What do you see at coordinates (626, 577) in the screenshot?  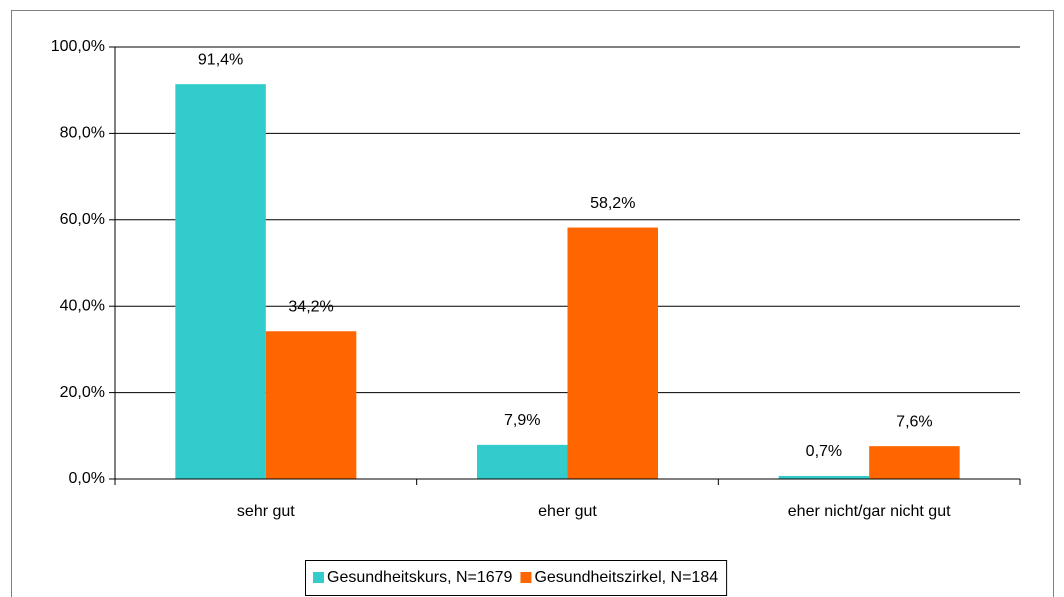 I see `legend-label: Gesundheitszirkel, N=184` at bounding box center [626, 577].